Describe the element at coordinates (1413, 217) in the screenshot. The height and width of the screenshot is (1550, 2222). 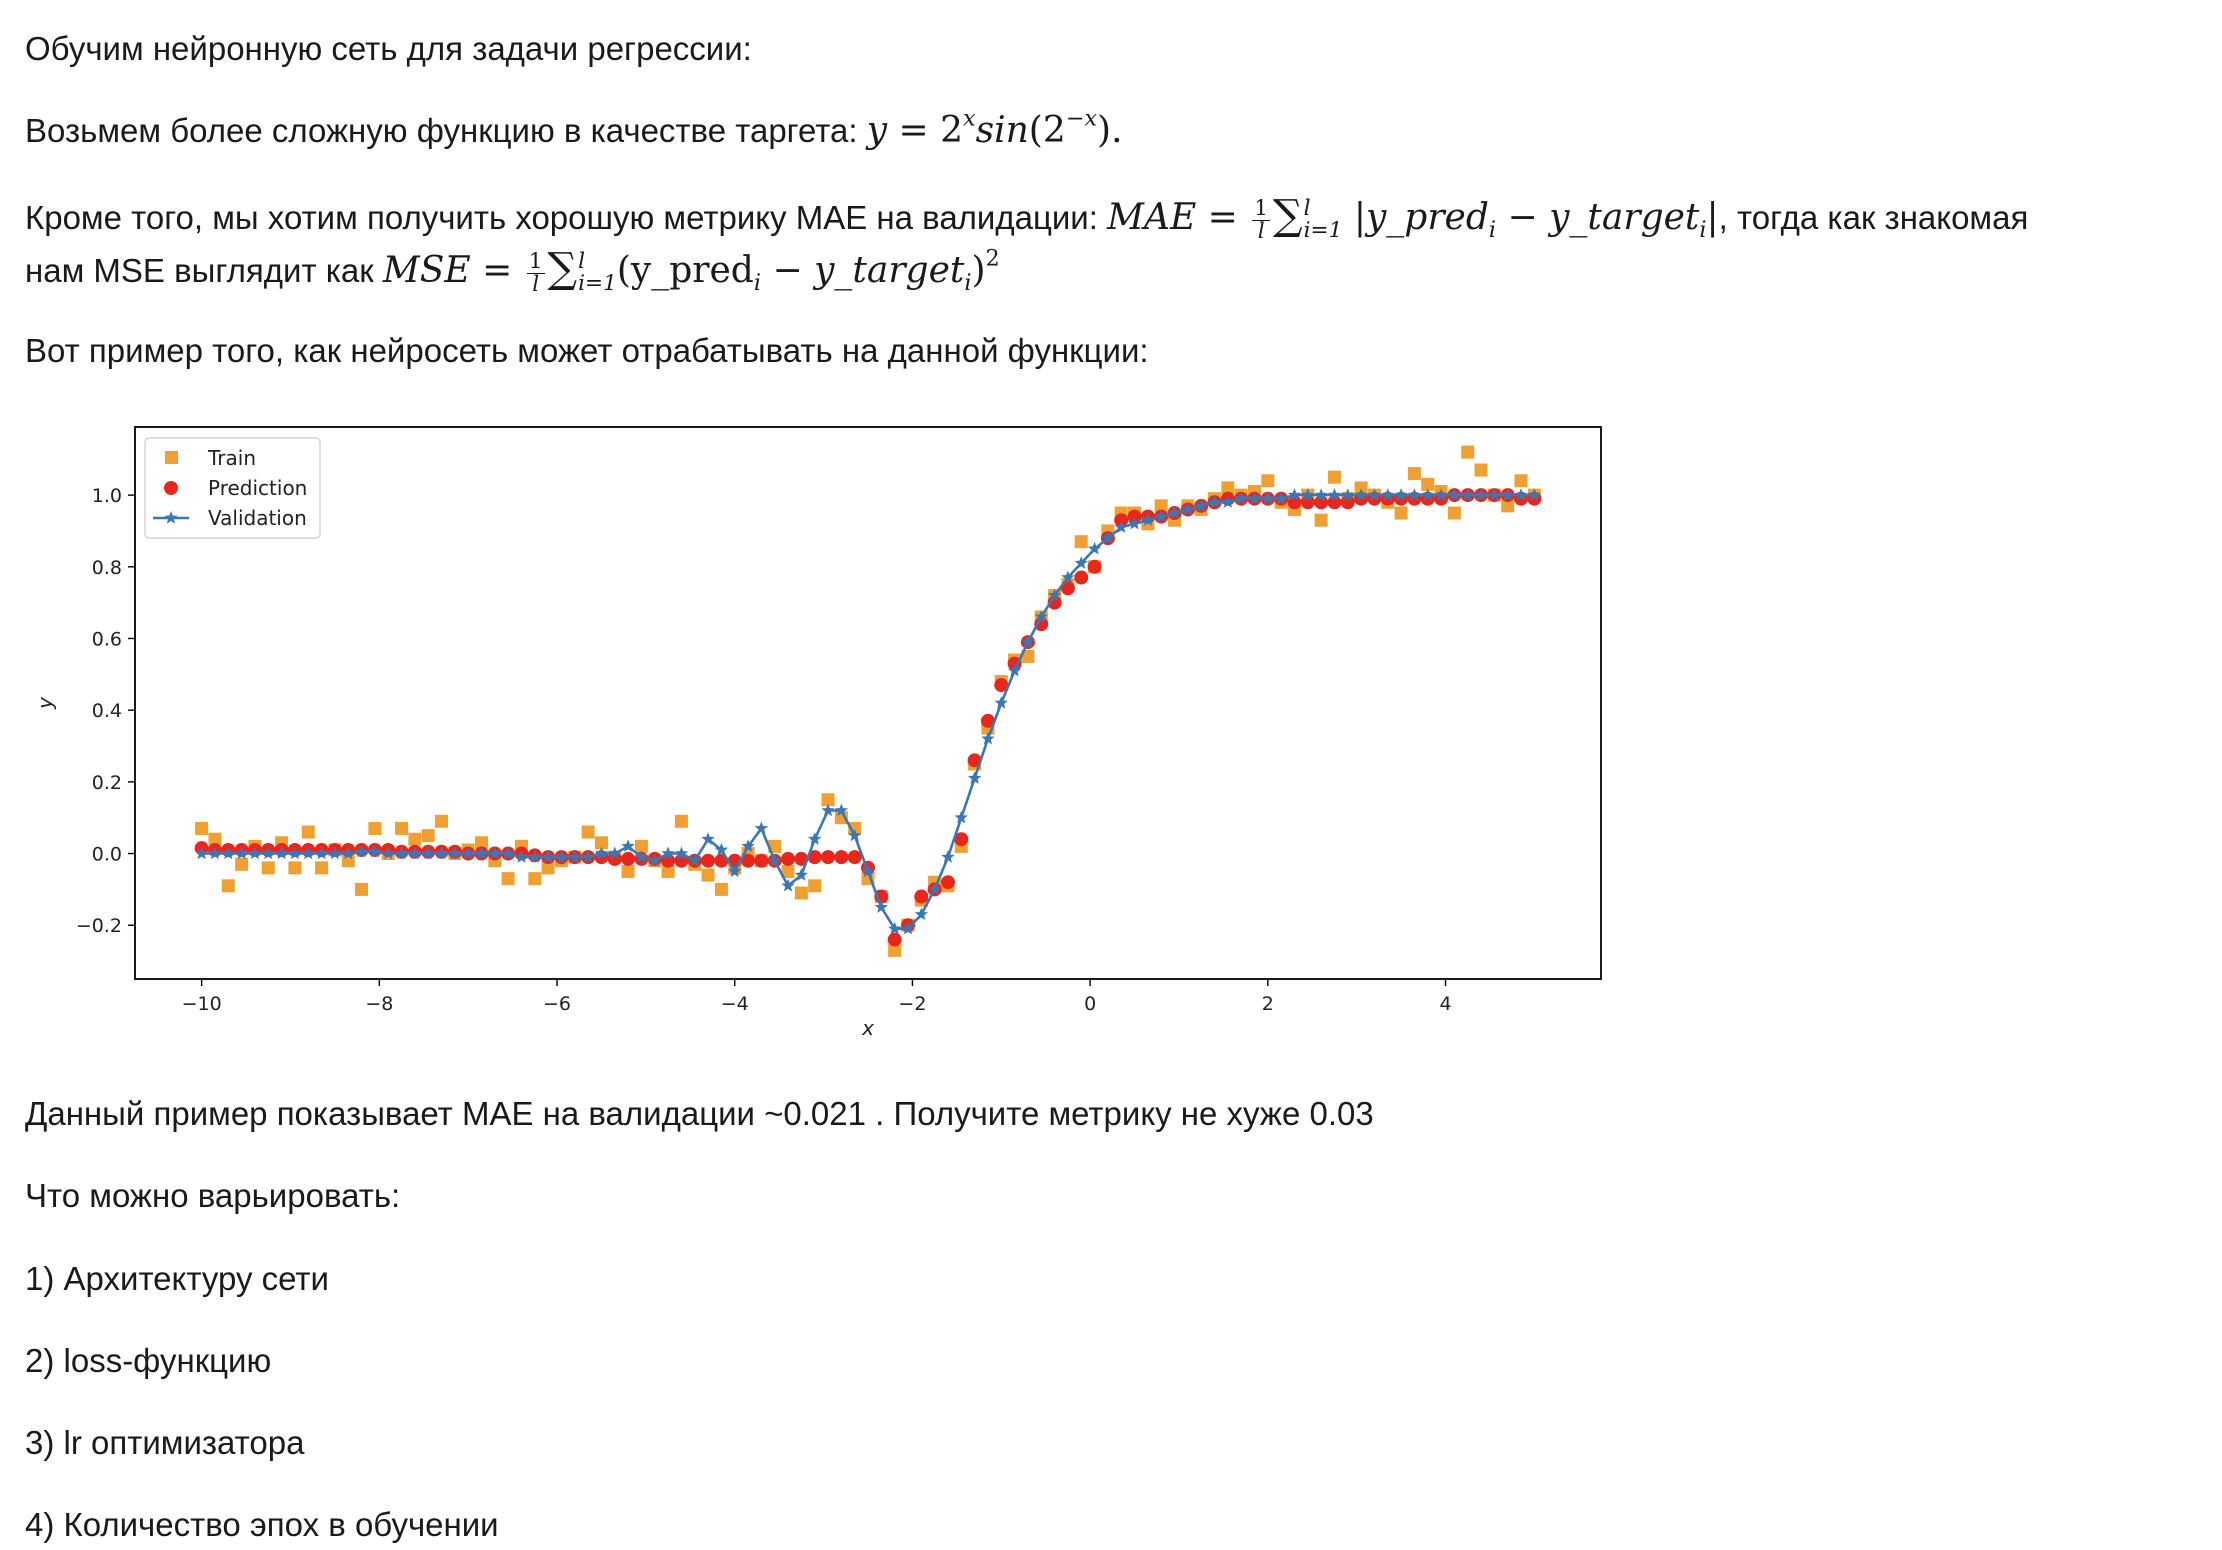
I see `mae-formula: MAE = 1 l ∑ l i=1 |y_predi − y_targeti|` at that location.